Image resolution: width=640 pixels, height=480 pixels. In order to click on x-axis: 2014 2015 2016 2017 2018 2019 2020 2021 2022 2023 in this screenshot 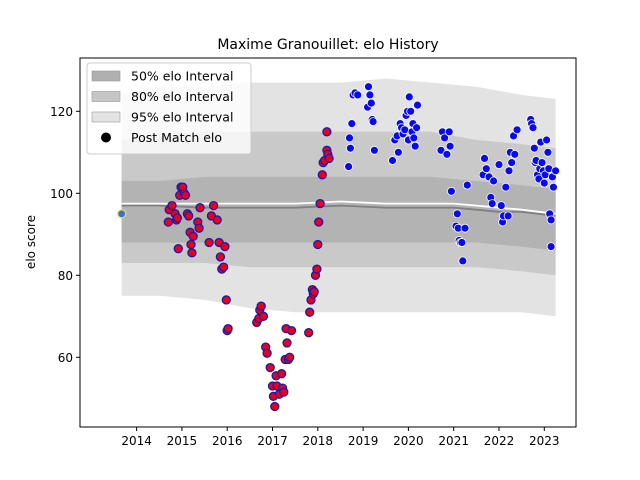, I will do `click(340, 437)`.